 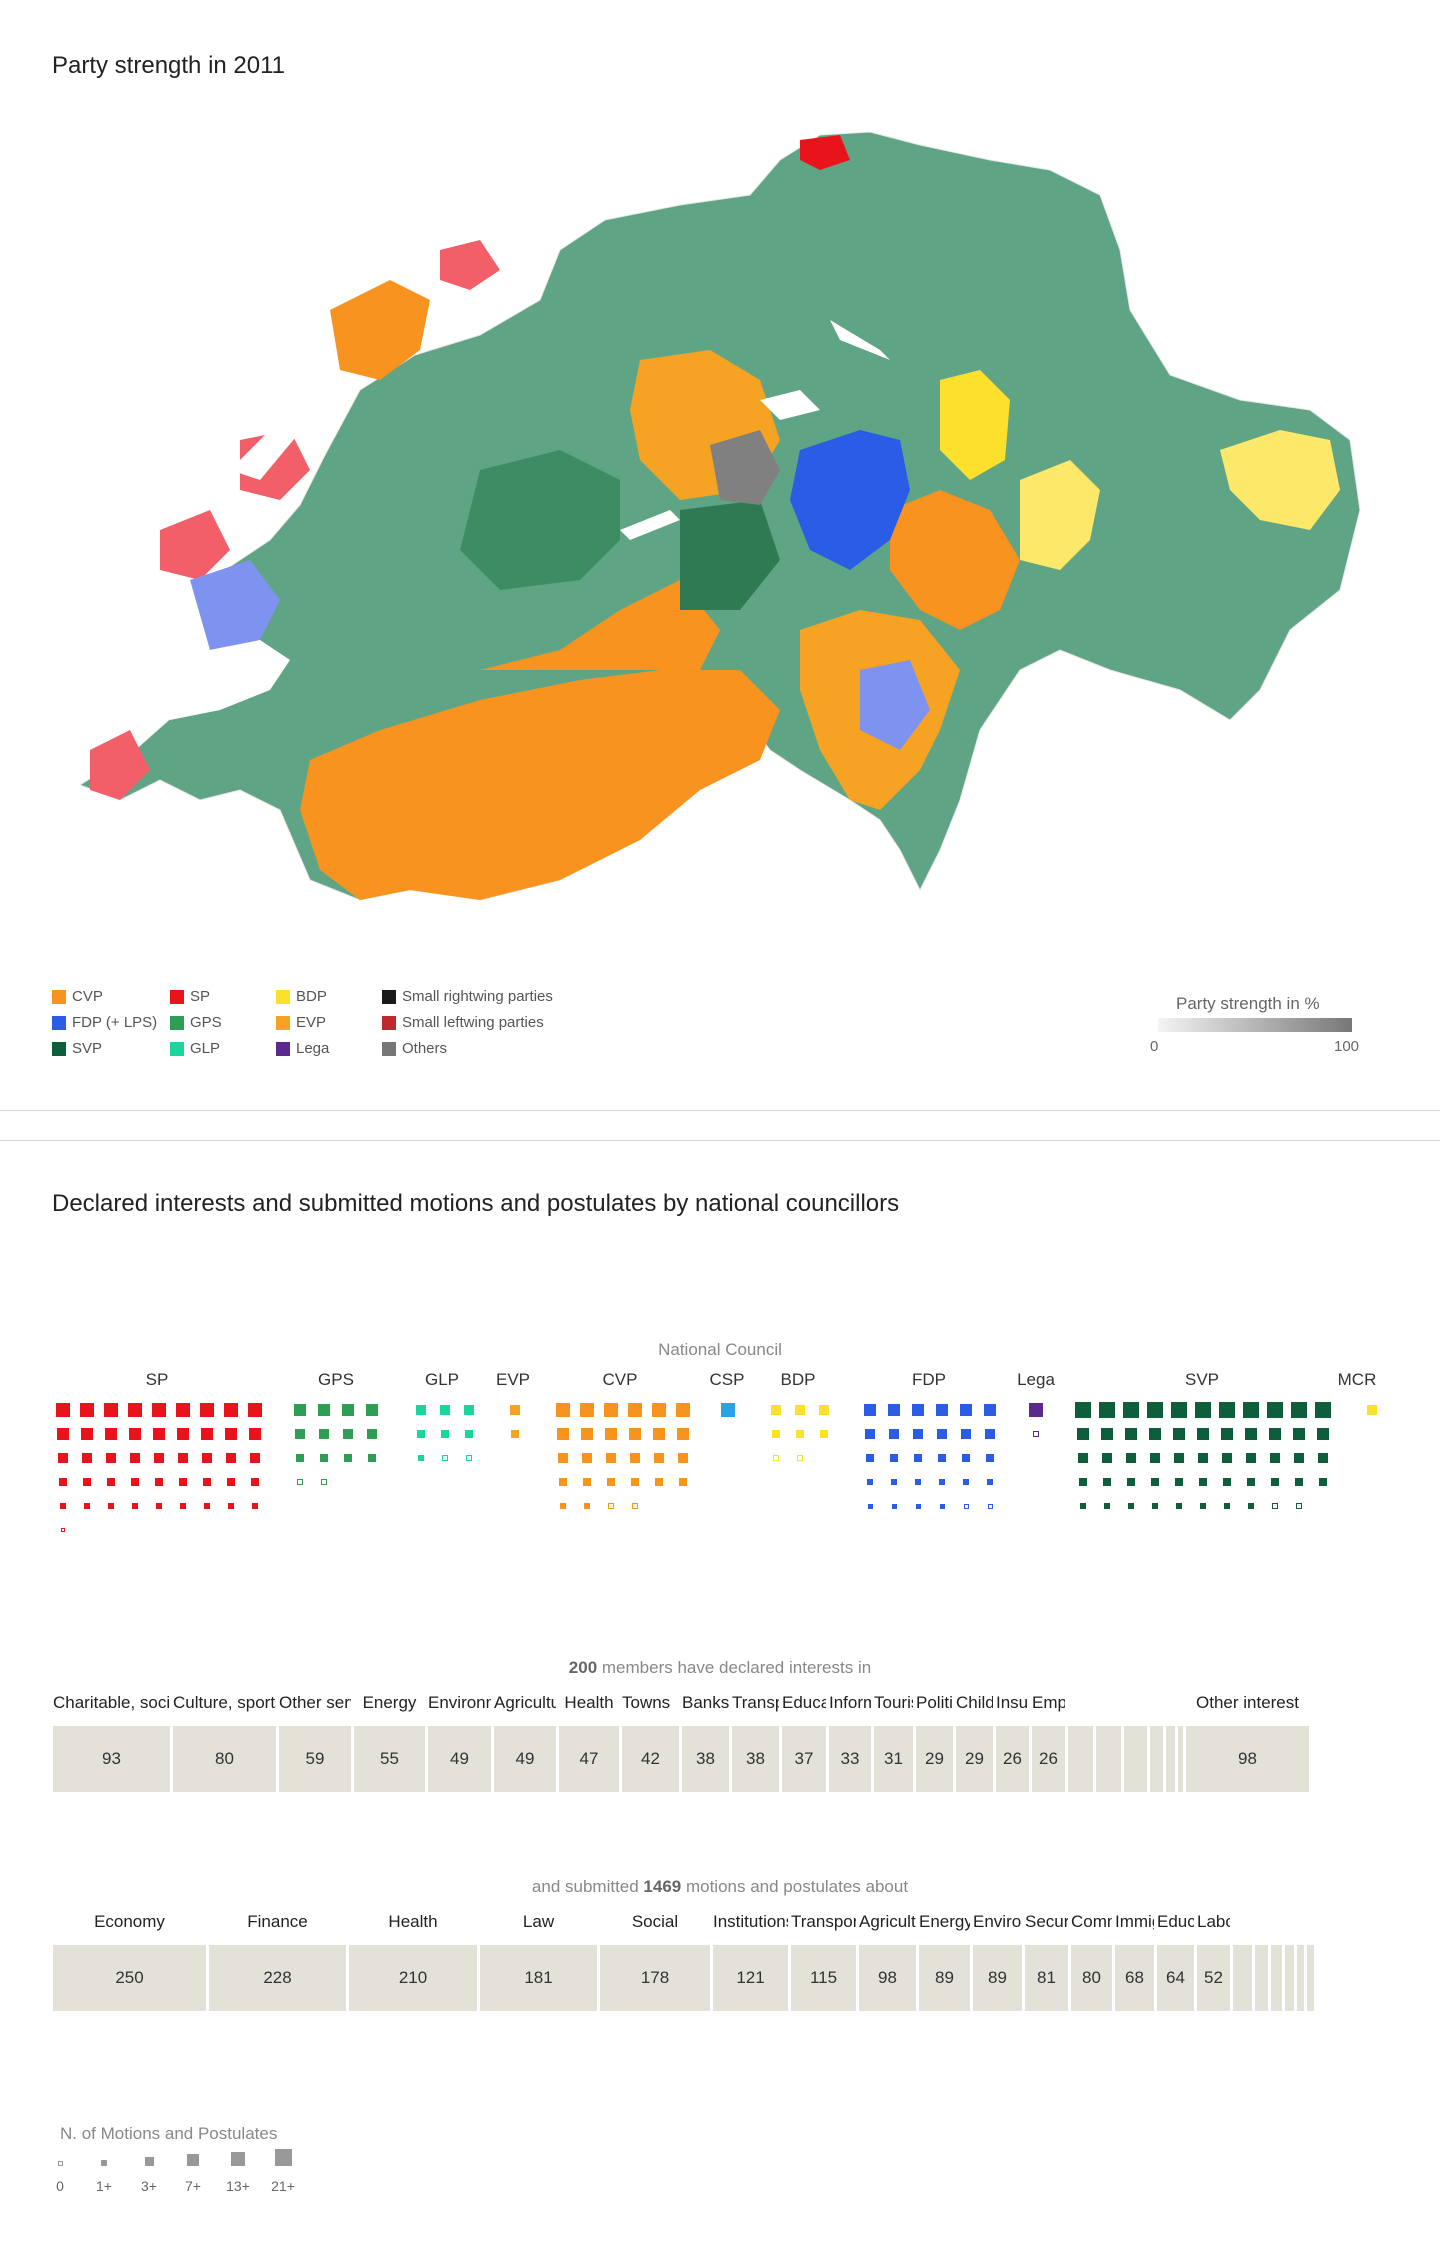 I want to click on bar-cell: 64, so click(x=1175, y=1978).